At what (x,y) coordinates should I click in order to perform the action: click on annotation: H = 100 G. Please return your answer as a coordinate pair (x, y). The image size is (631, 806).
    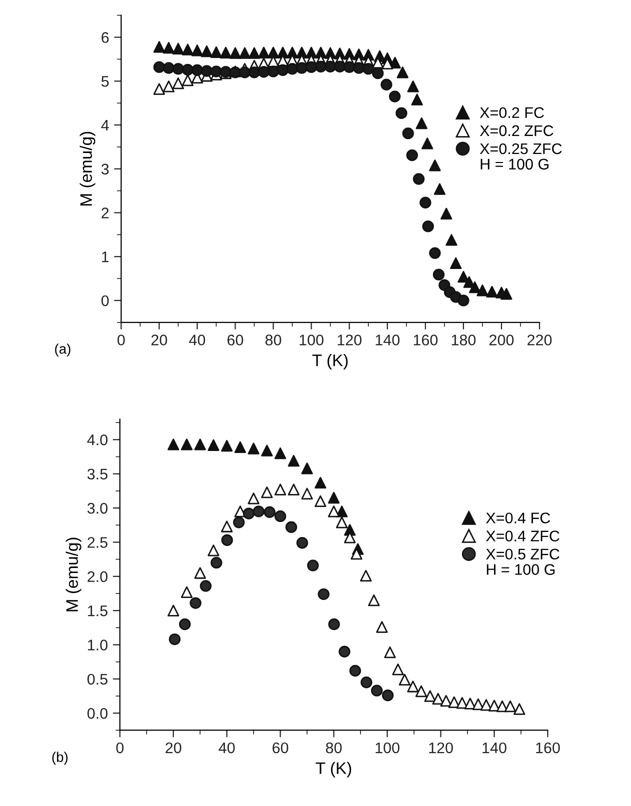
    Looking at the image, I should click on (514, 164).